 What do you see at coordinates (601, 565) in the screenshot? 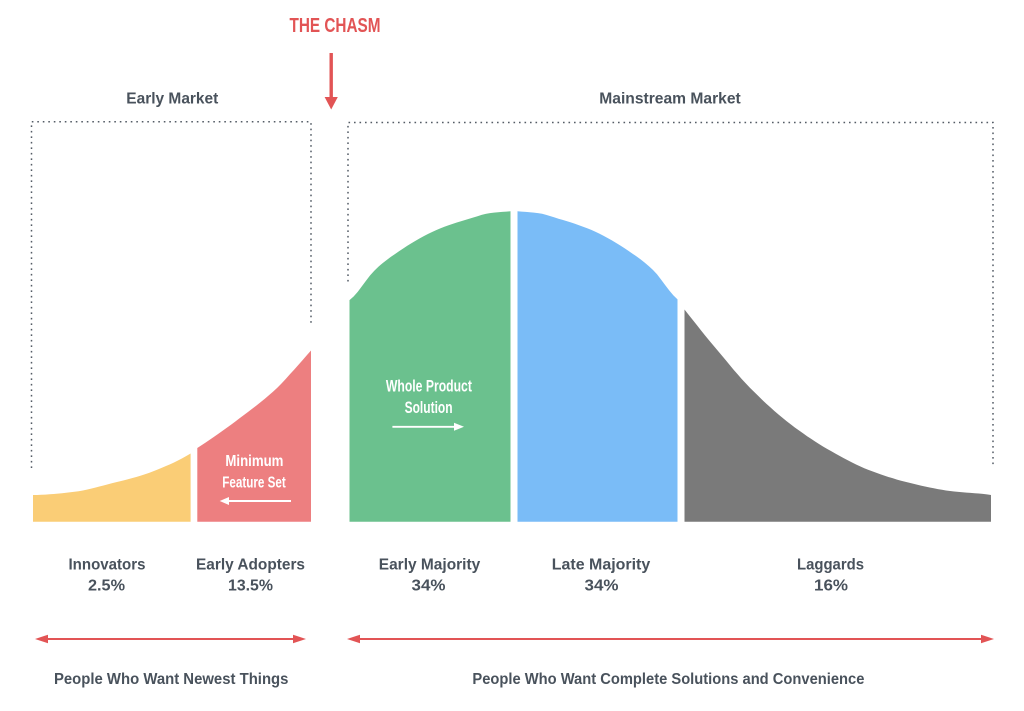
I see `svg-text: Late Majority` at bounding box center [601, 565].